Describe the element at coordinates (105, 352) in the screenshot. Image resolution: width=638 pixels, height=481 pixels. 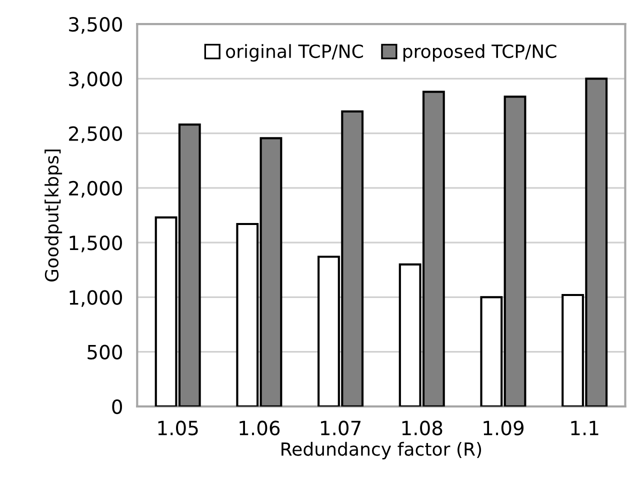
I see `y-tick-label: 500` at that location.